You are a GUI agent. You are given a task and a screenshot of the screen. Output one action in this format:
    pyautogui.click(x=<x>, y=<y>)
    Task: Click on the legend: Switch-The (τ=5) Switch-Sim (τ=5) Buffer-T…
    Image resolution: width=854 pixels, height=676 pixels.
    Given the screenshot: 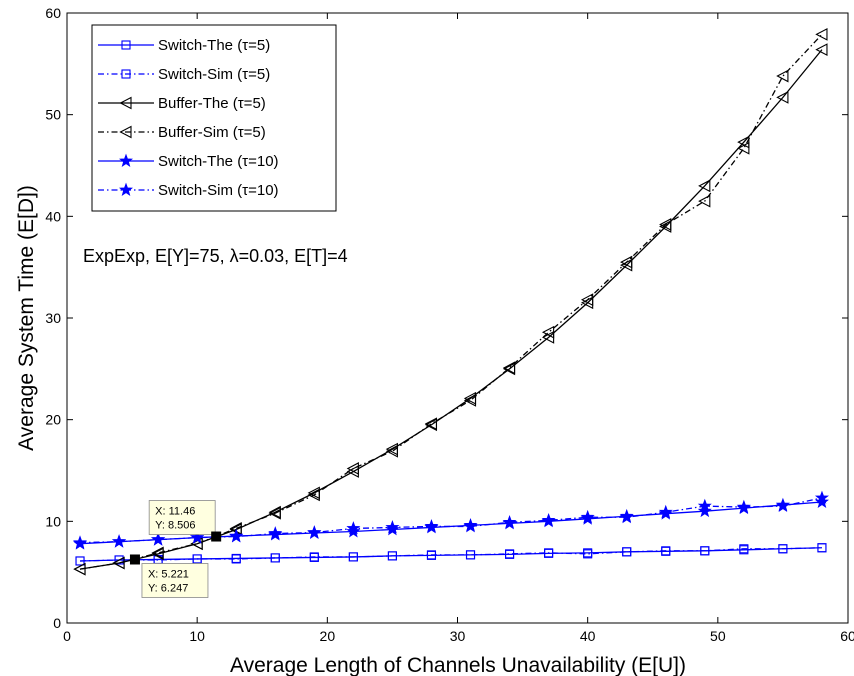 What is the action you would take?
    pyautogui.click(x=214, y=118)
    